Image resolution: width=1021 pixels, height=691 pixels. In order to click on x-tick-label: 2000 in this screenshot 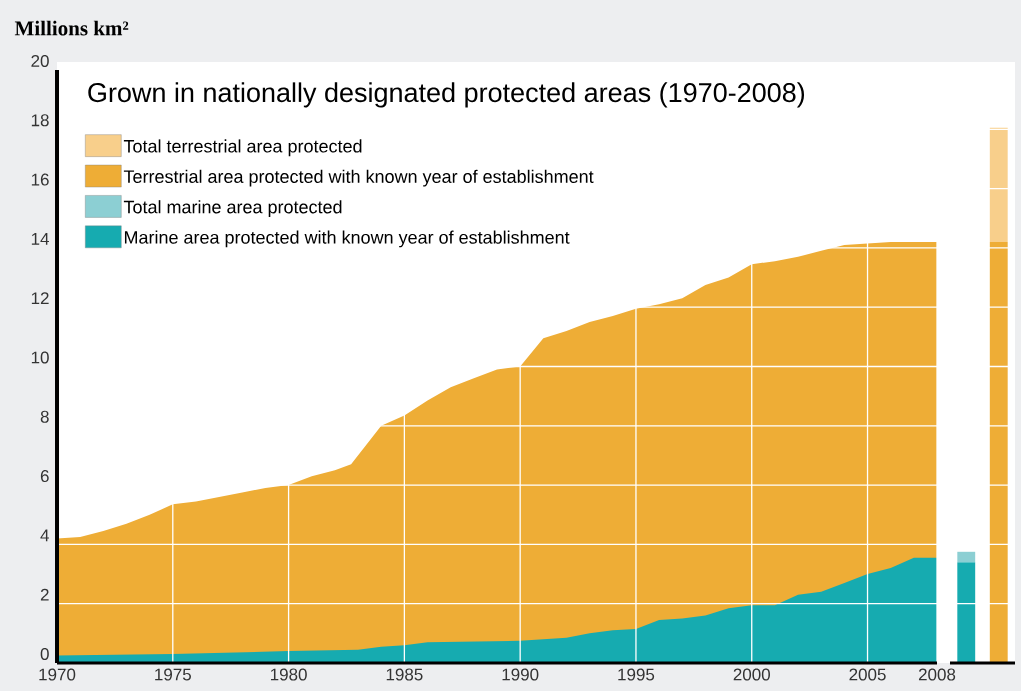, I will do `click(751, 674)`.